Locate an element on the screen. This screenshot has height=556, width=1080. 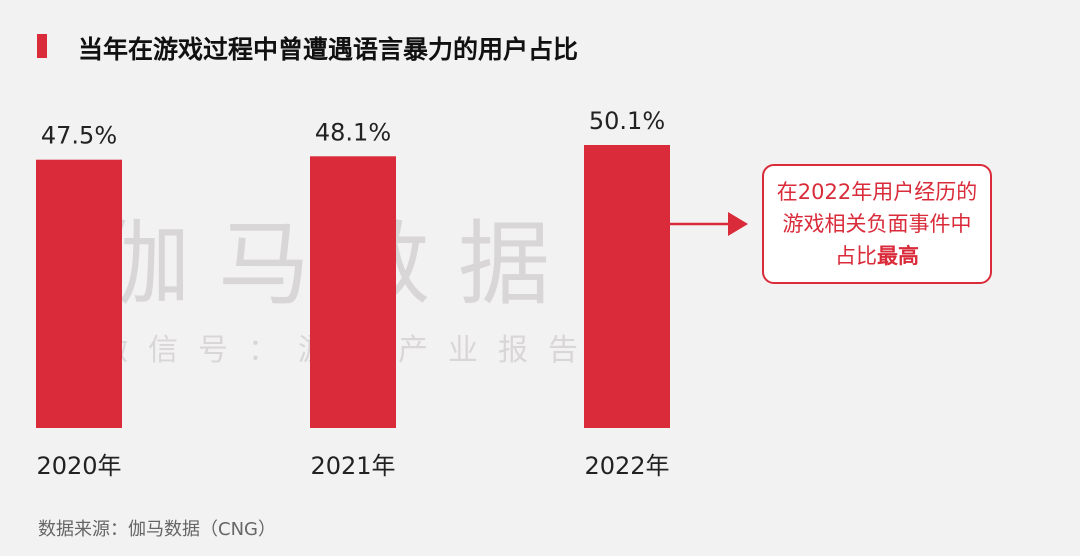
value-labels-group: 47.5% 48.1% 50.1% is located at coordinates (353, 128).